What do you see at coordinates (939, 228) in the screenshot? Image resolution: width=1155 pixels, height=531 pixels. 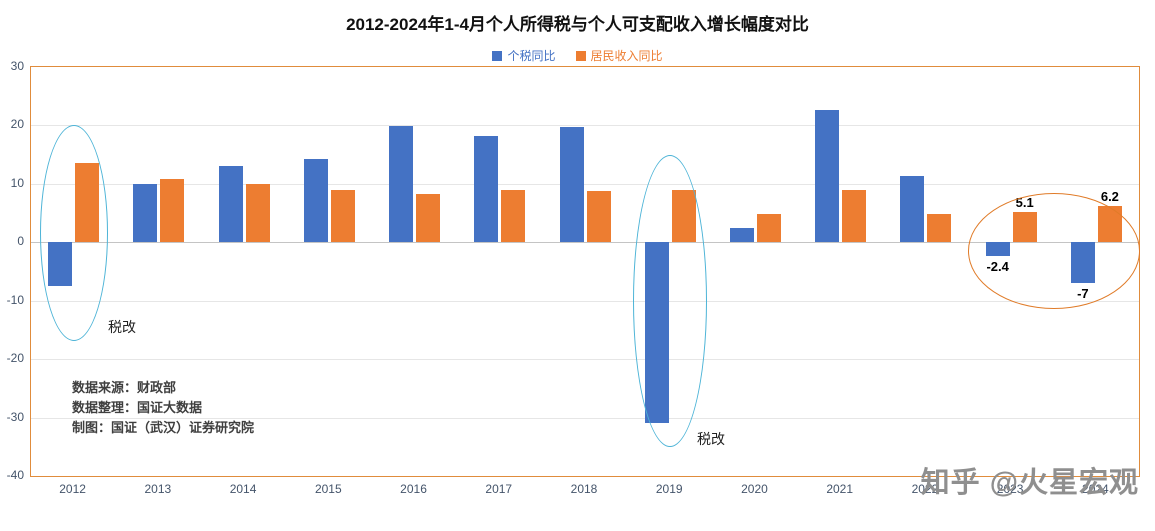 I see `bar-居民收入同比-2022` at bounding box center [939, 228].